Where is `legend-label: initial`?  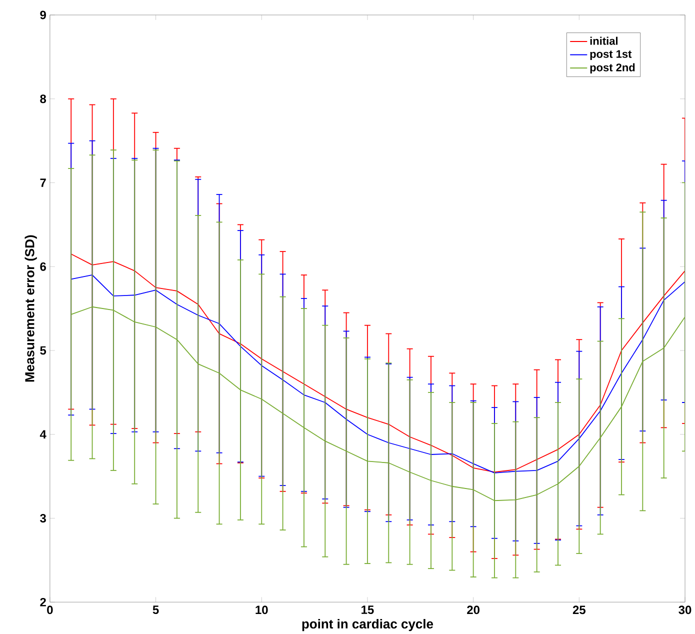
legend-label: initial is located at coordinates (604, 40).